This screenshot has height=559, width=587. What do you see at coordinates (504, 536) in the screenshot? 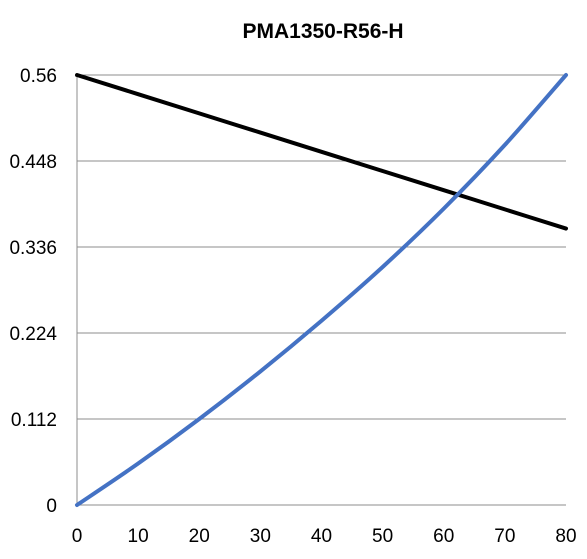
I see `x-tick-label: 70` at bounding box center [504, 536].